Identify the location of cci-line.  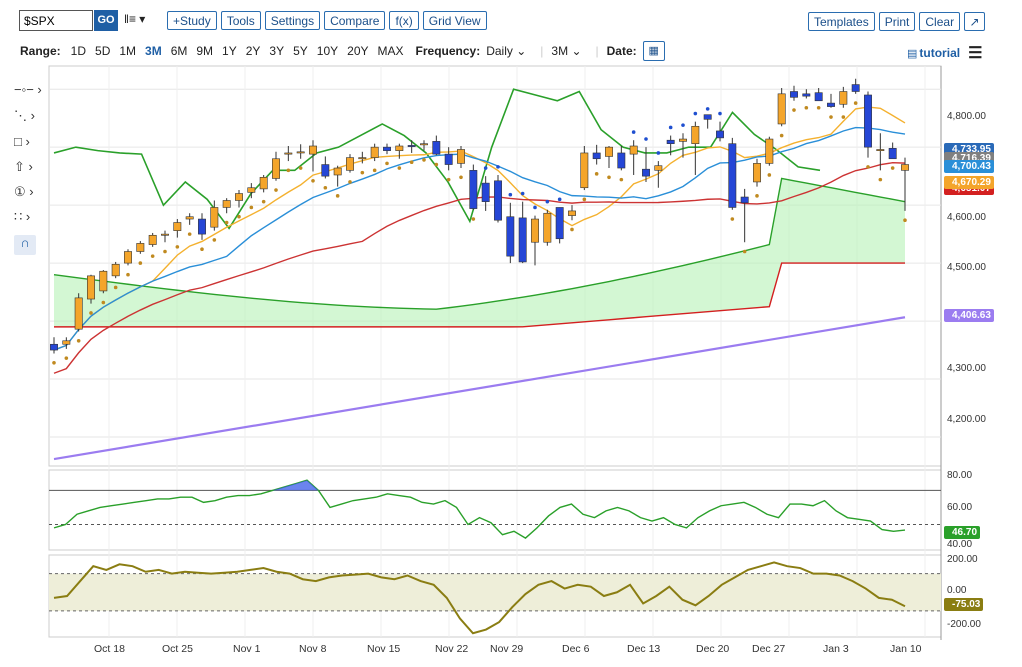
(479, 598).